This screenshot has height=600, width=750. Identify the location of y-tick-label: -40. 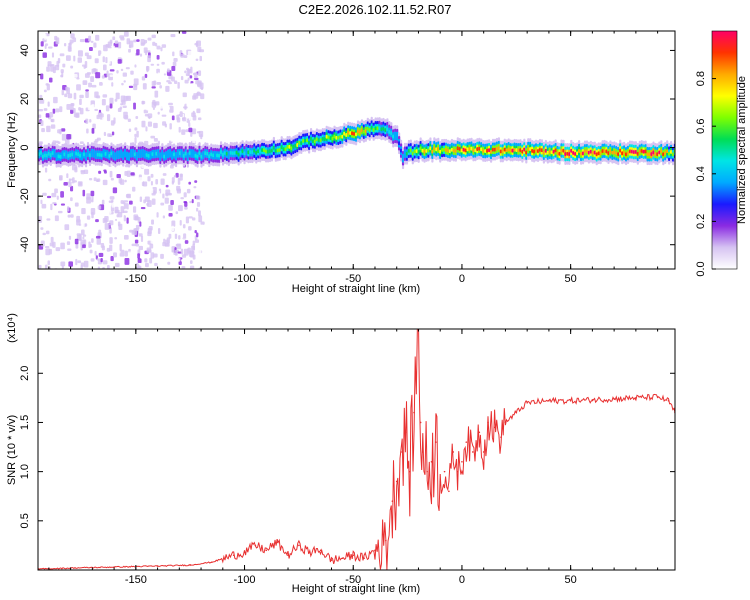
(25, 245).